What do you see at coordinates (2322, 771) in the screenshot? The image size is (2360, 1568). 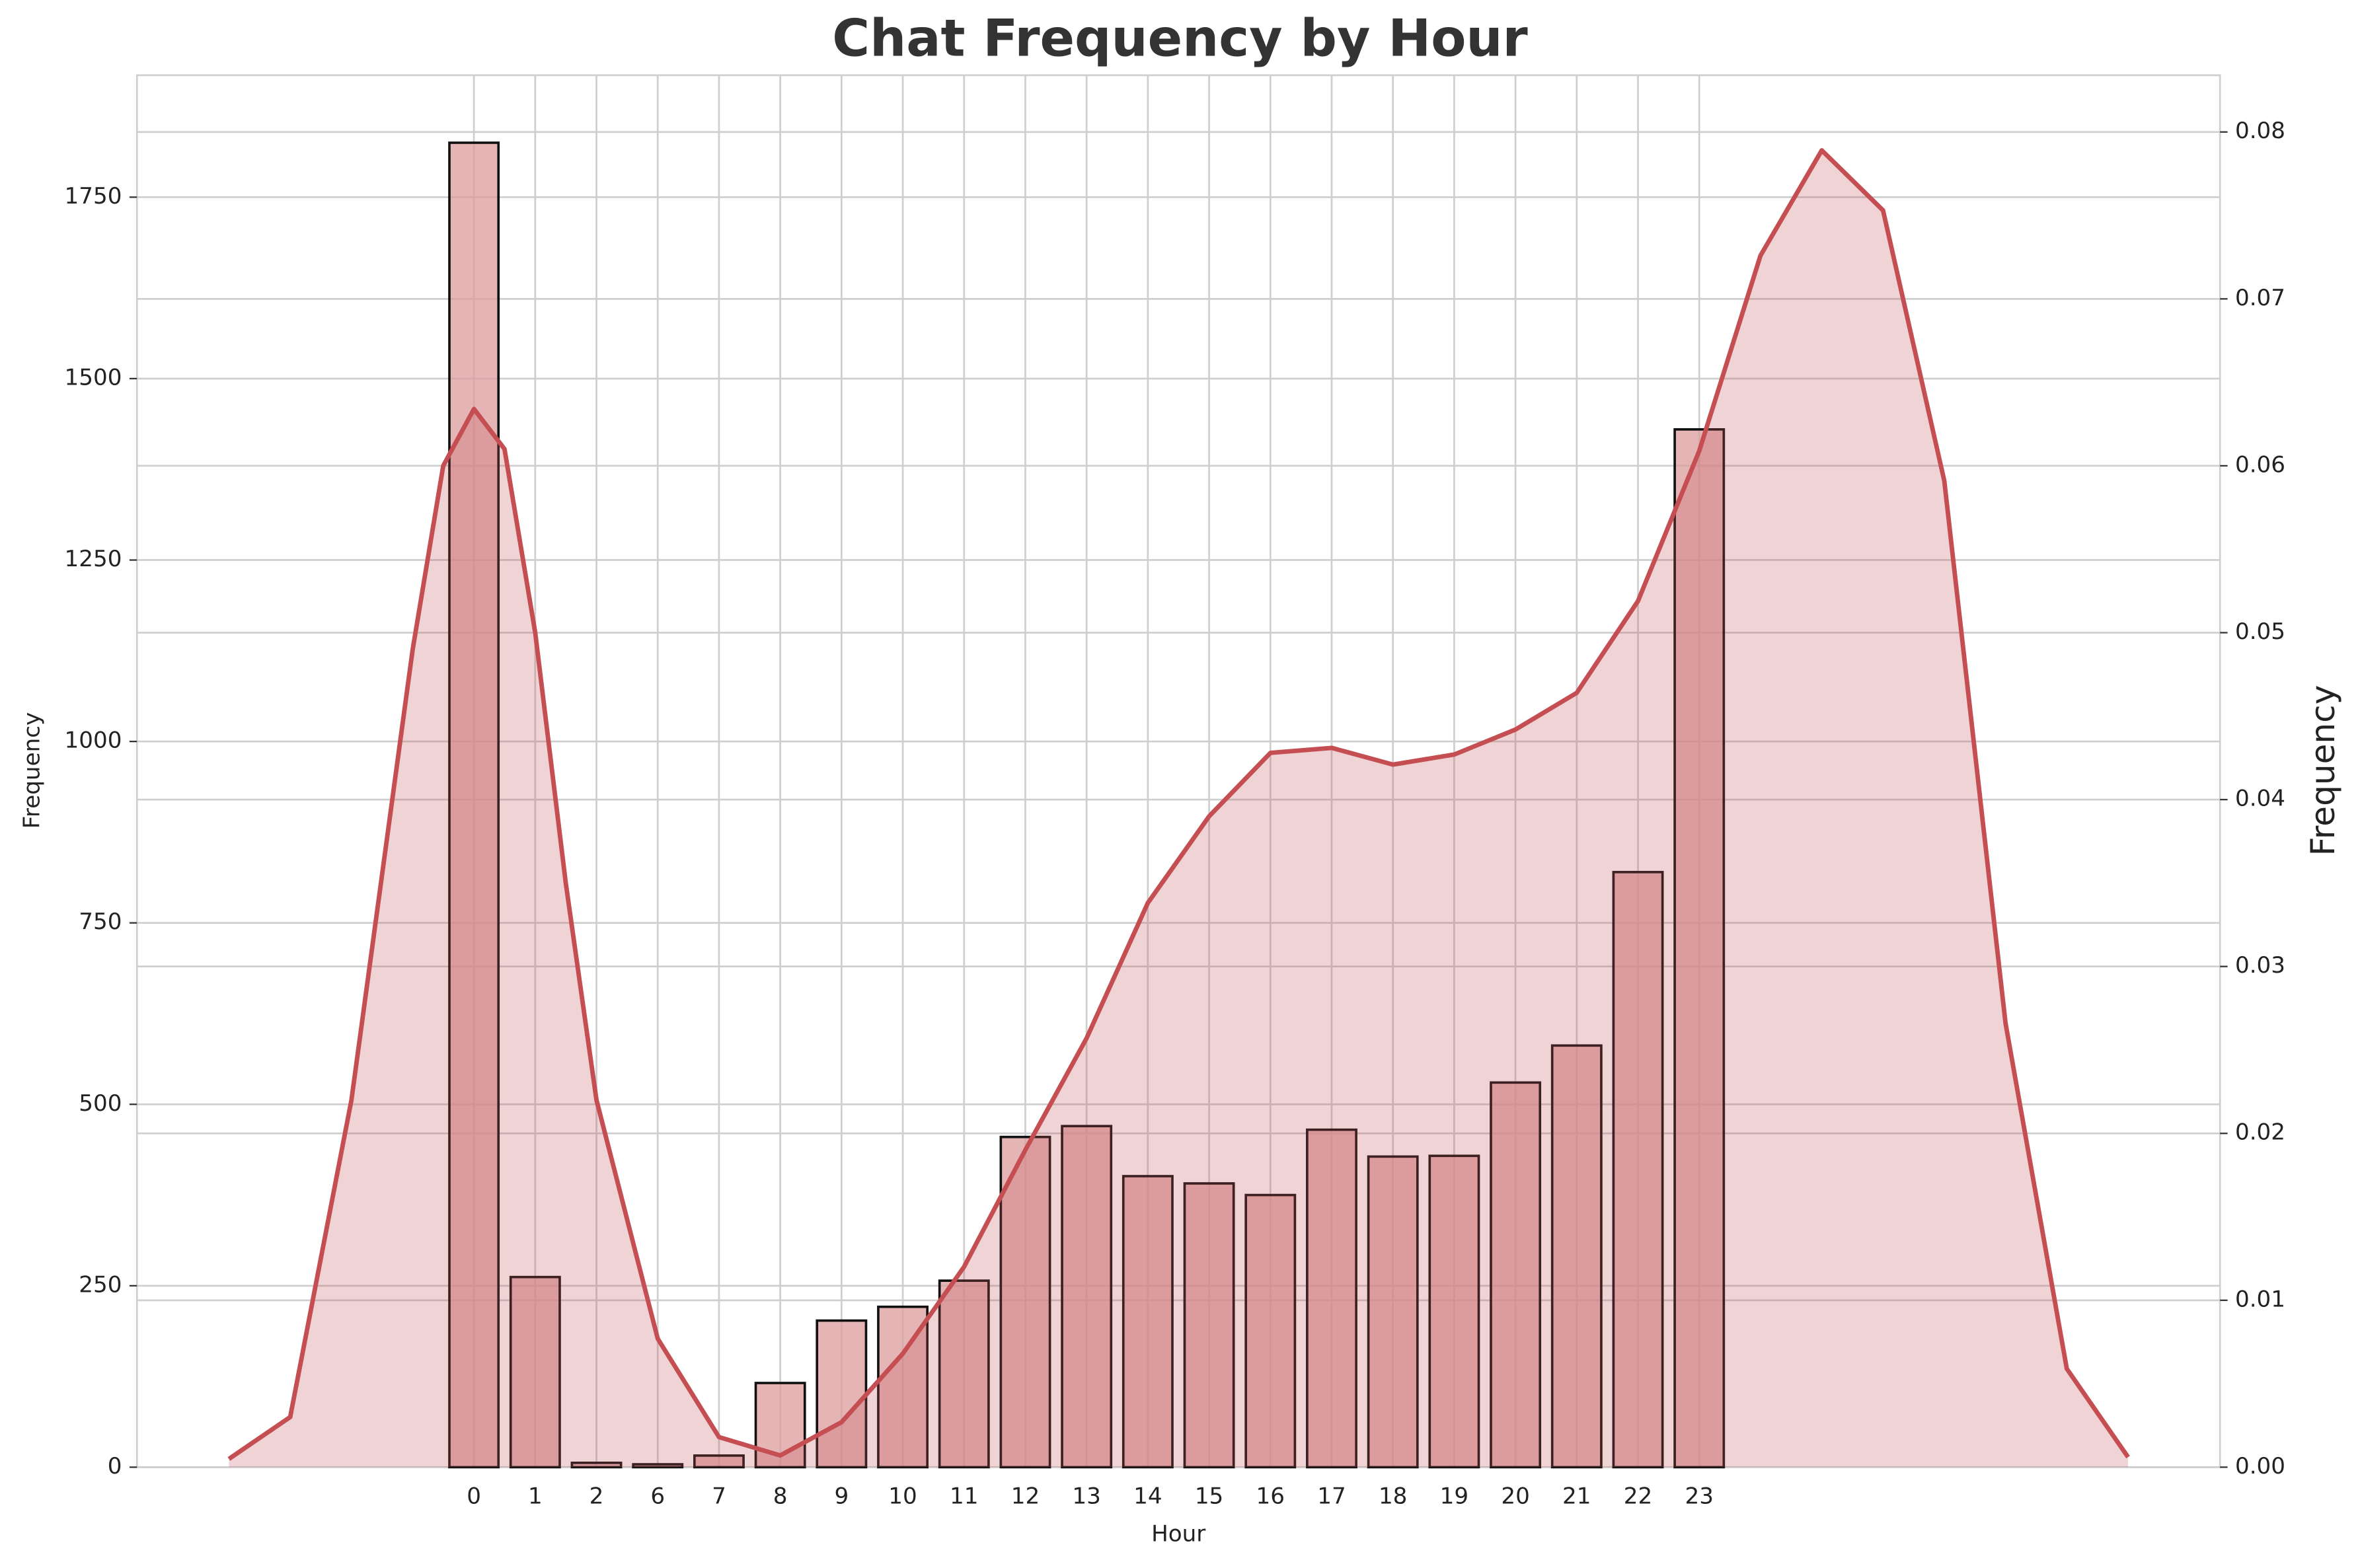 I see `y2-axis-label: Frequency` at bounding box center [2322, 771].